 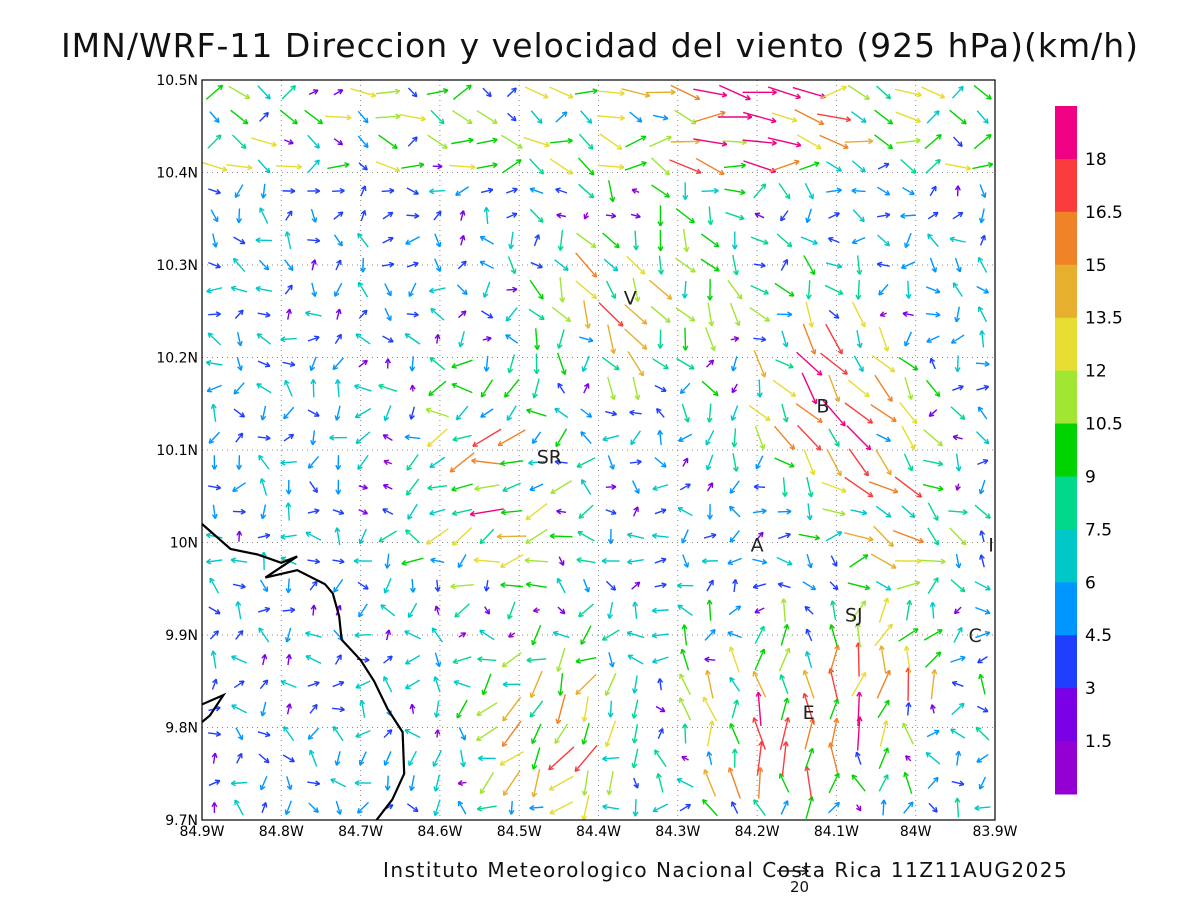 I want to click on longitude-tick-label: 83.9W, so click(x=994, y=832).